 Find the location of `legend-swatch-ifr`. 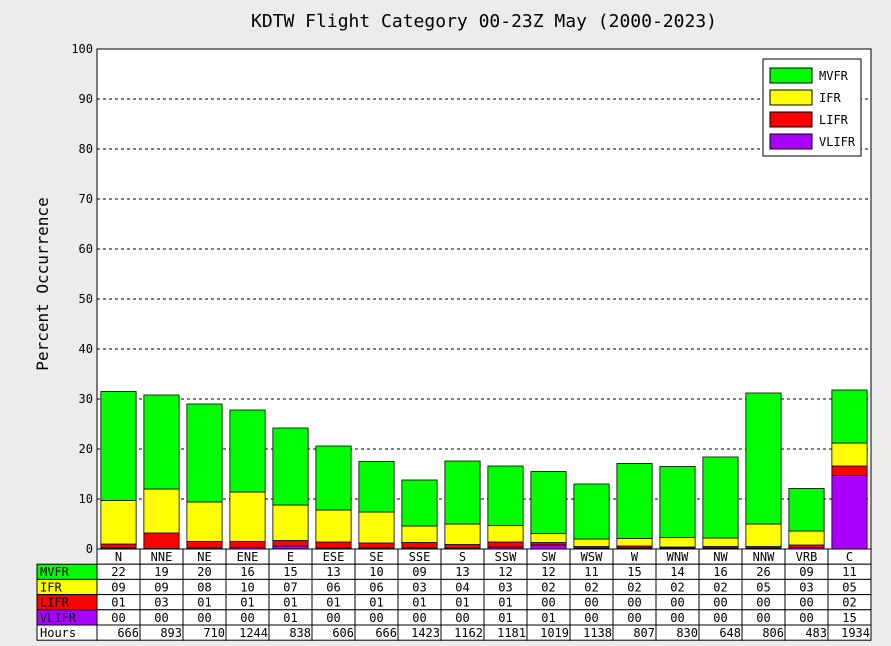

legend-swatch-ifr is located at coordinates (791, 97).